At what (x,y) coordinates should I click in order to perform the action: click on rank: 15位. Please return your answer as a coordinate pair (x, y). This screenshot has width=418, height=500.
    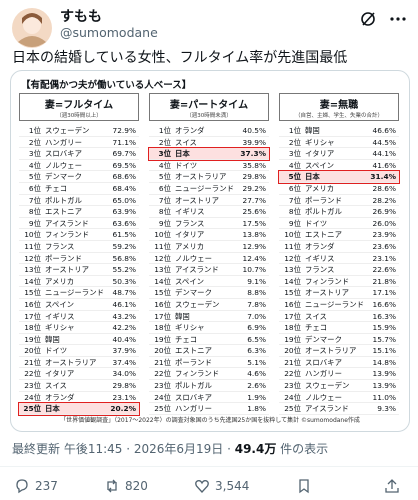
    Looking at the image, I should click on (32, 293).